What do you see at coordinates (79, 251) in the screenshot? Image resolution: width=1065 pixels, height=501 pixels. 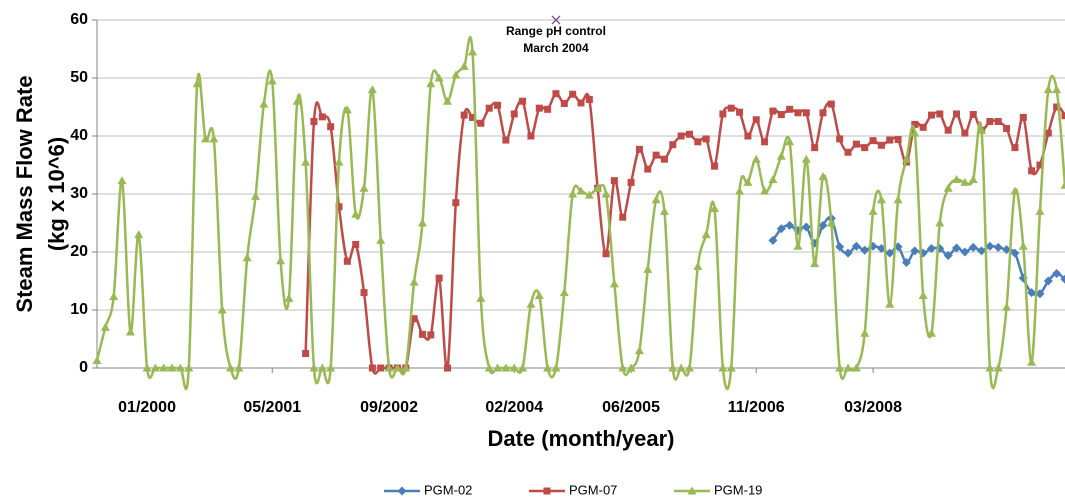 I see `y-tick-label: 20` at bounding box center [79, 251].